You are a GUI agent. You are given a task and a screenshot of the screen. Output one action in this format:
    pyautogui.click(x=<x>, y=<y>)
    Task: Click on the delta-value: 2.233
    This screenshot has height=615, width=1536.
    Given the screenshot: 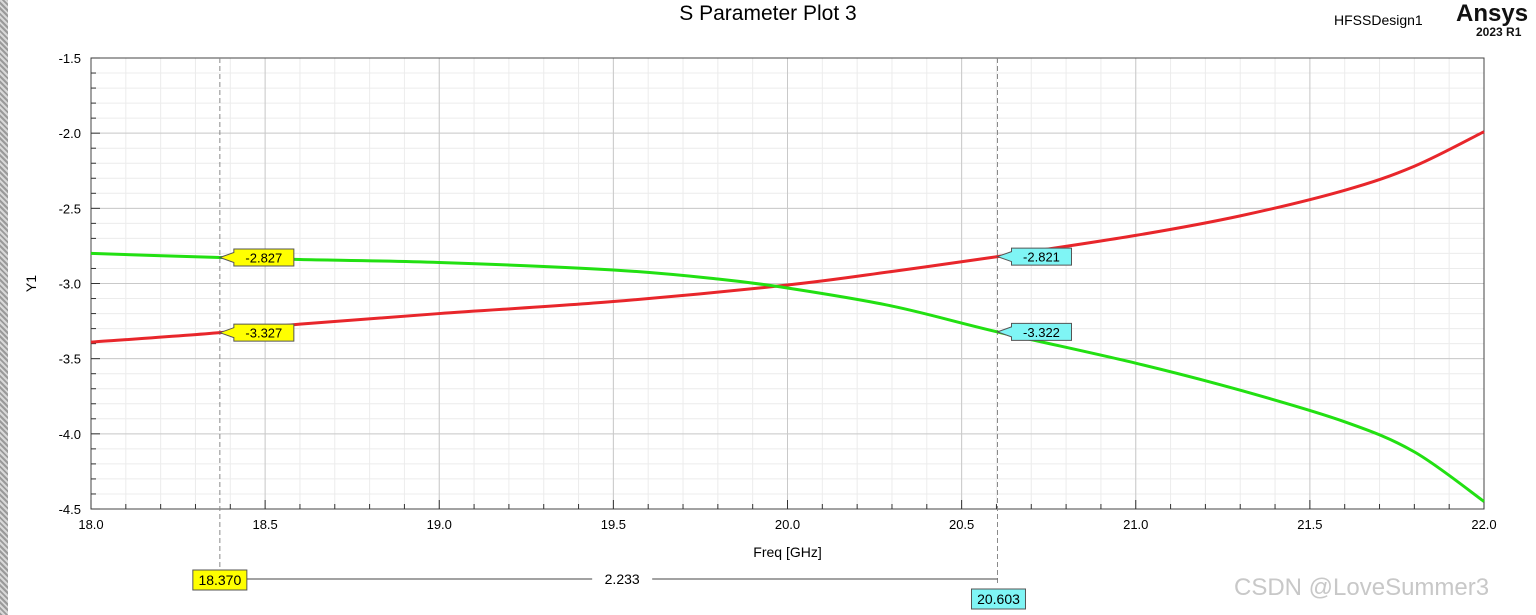 What is the action you would take?
    pyautogui.click(x=622, y=579)
    